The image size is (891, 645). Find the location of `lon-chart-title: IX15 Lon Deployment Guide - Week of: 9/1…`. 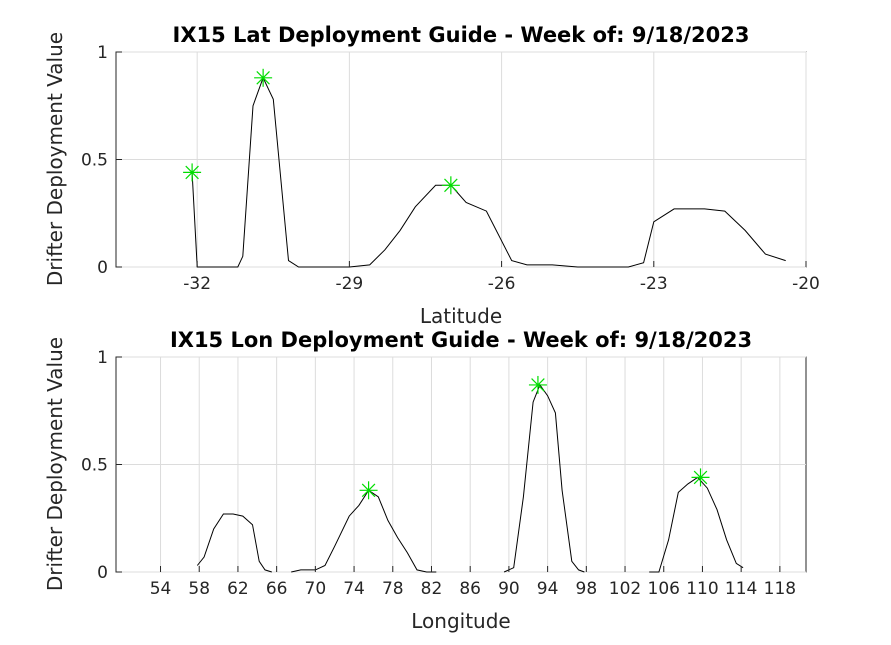

lon-chart-title: IX15 Lon Deployment Guide - Week of: 9/1… is located at coordinates (461, 340).